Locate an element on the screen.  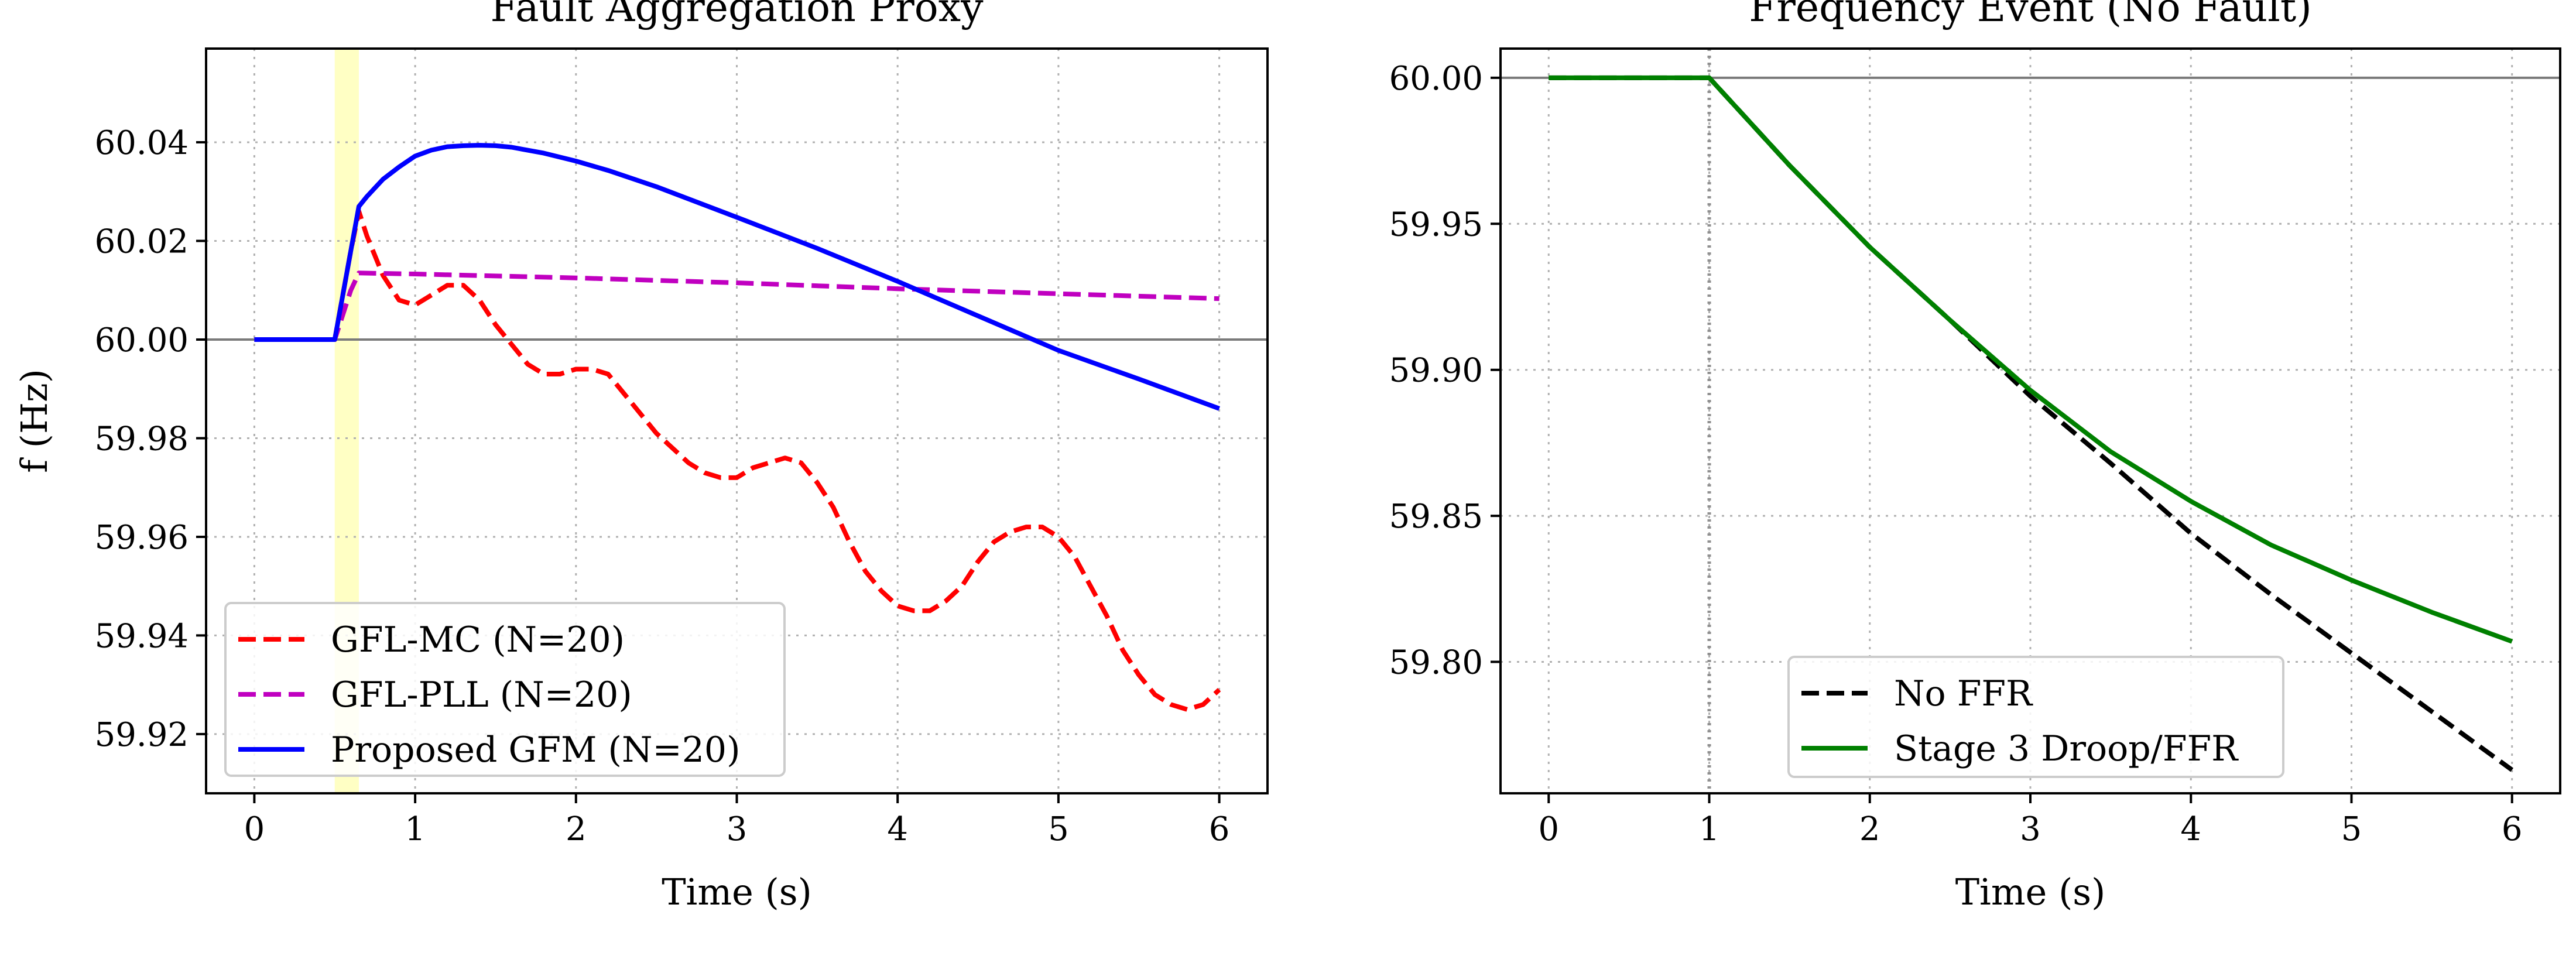
y-tick-label: 59.96 is located at coordinates (142, 538).